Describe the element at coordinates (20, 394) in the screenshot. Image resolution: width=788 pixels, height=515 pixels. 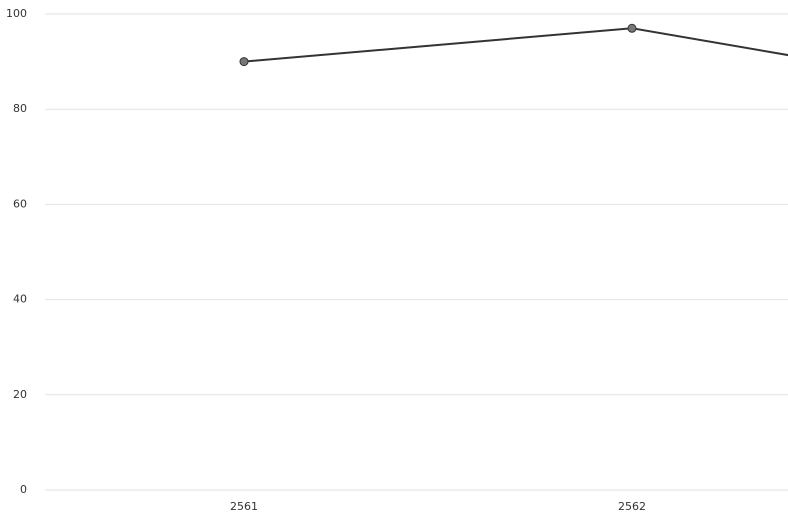
I see `y-tick-label: 20` at that location.